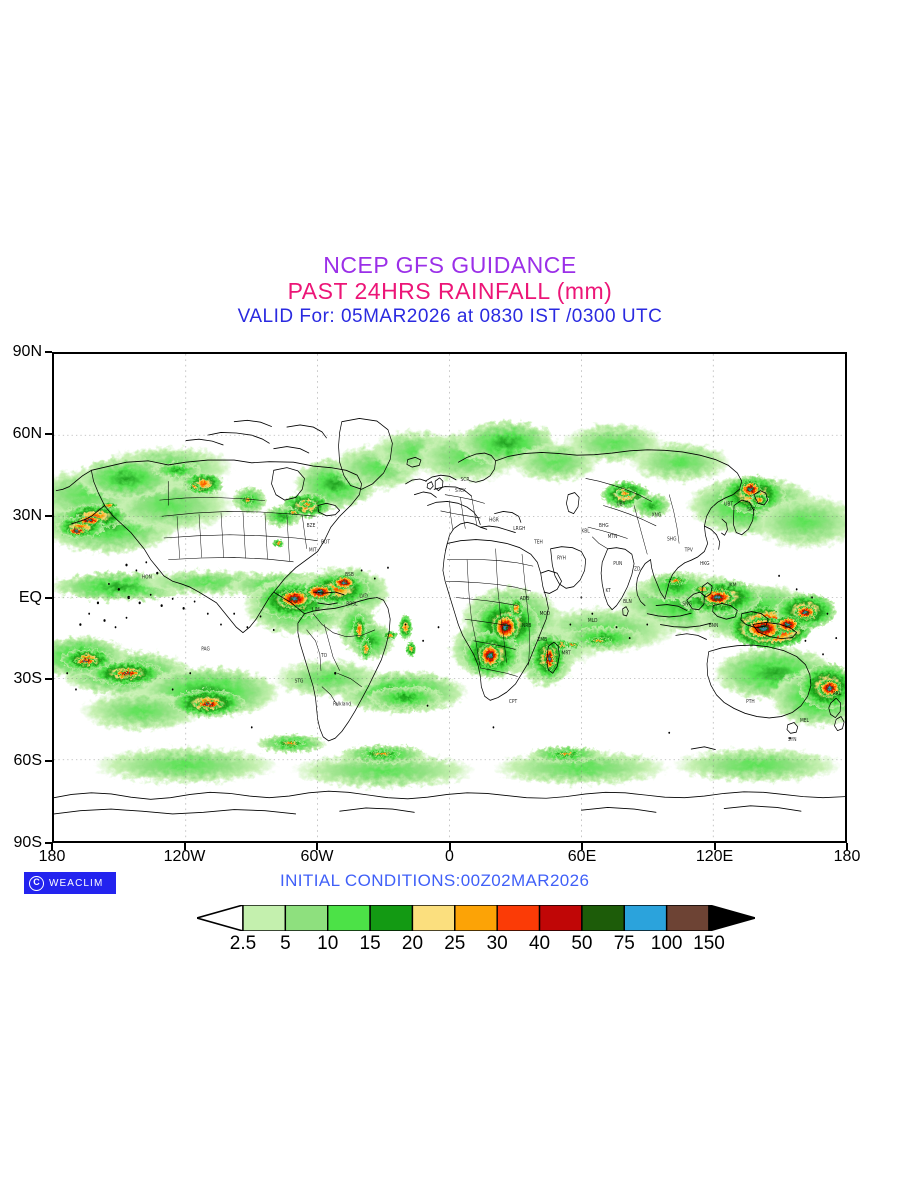 This screenshot has width=900, height=1200. I want to click on x-axis-label: 60W, so click(317, 856).